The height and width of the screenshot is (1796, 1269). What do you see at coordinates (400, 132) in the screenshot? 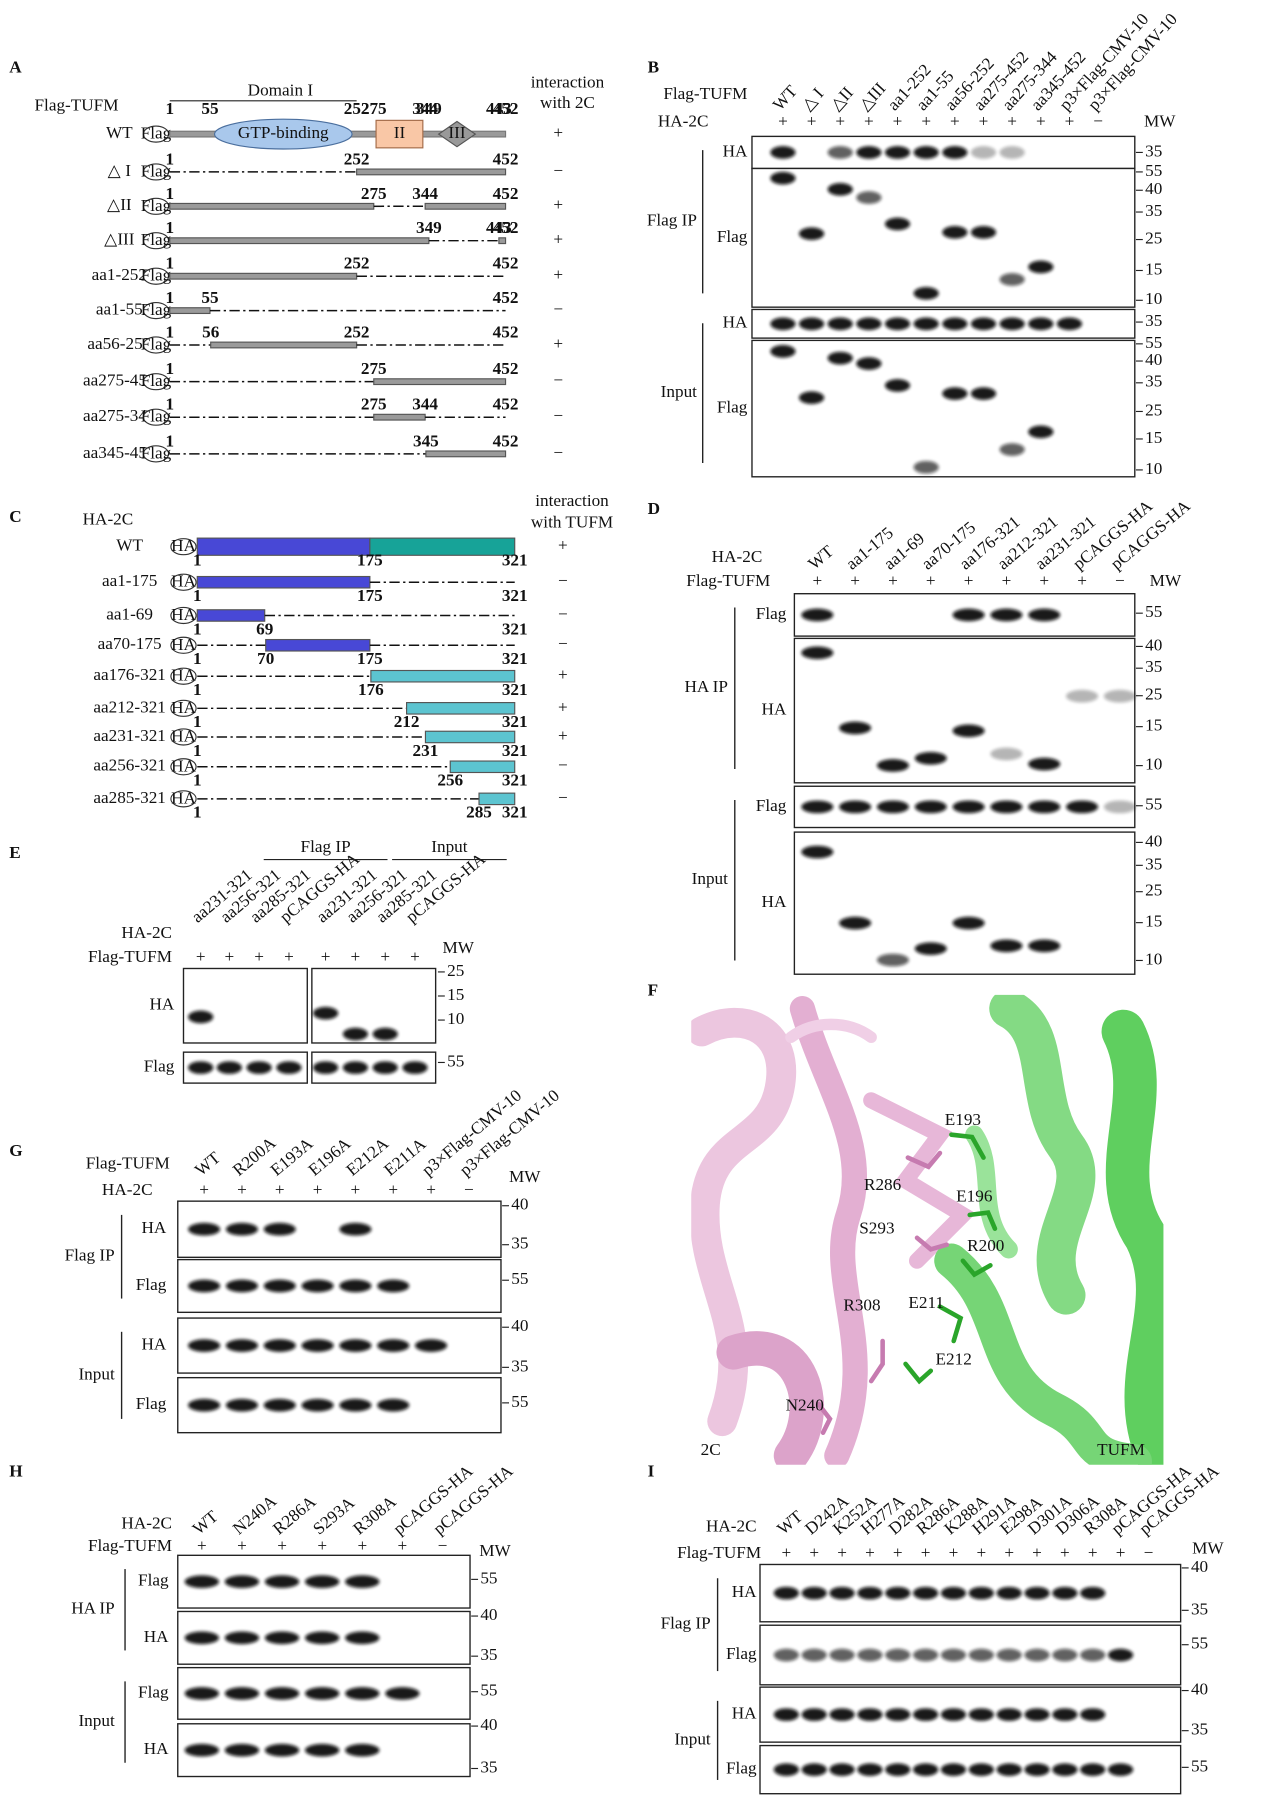
I see `domain-name: II` at bounding box center [400, 132].